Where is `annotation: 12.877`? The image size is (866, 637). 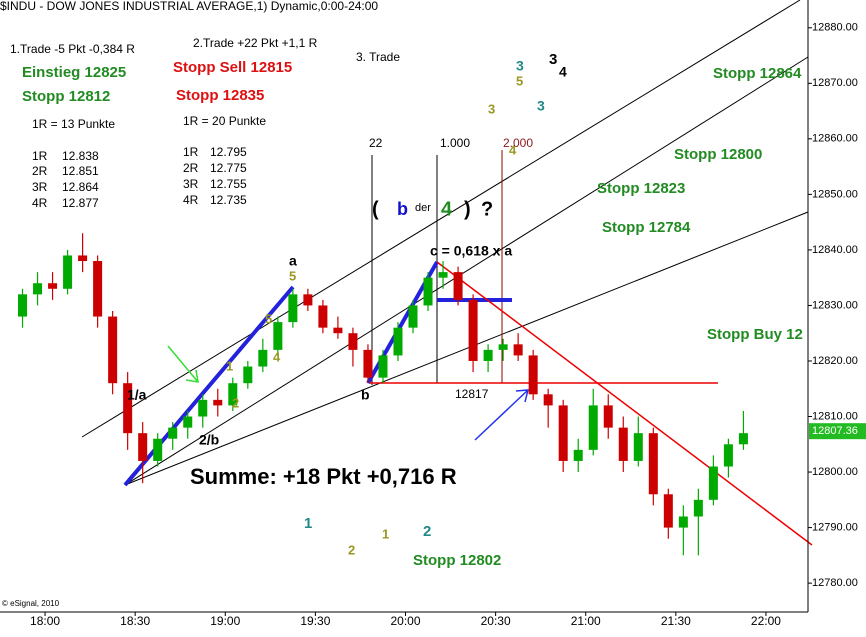
annotation: 12.877 is located at coordinates (80, 203).